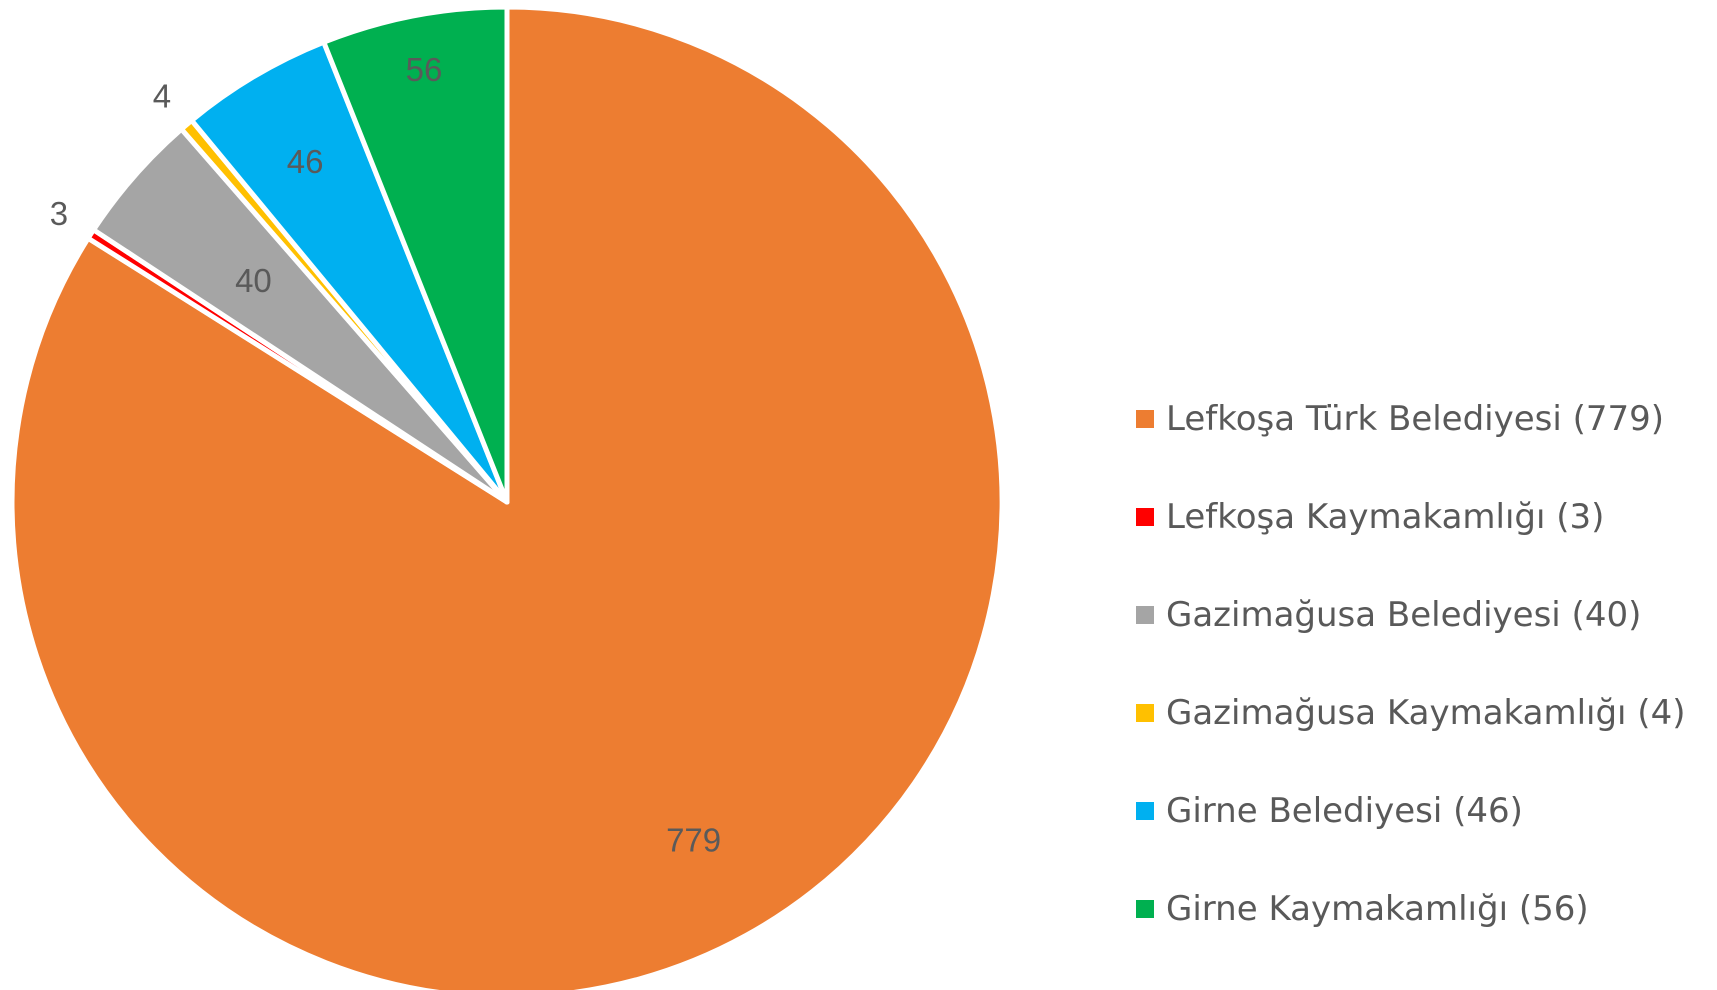 Image resolution: width=1717 pixels, height=990 pixels. I want to click on pie-data-label: 40, so click(253, 280).